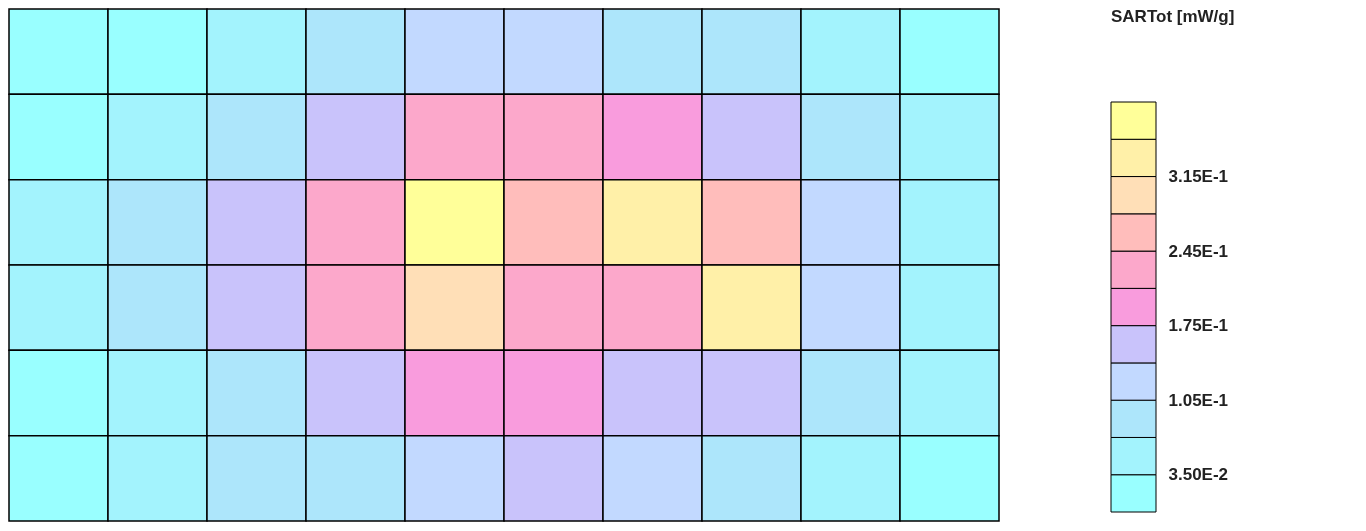  Describe the element at coordinates (1198, 326) in the screenshot. I see `color-bar-label: 1.75E-1` at that location.